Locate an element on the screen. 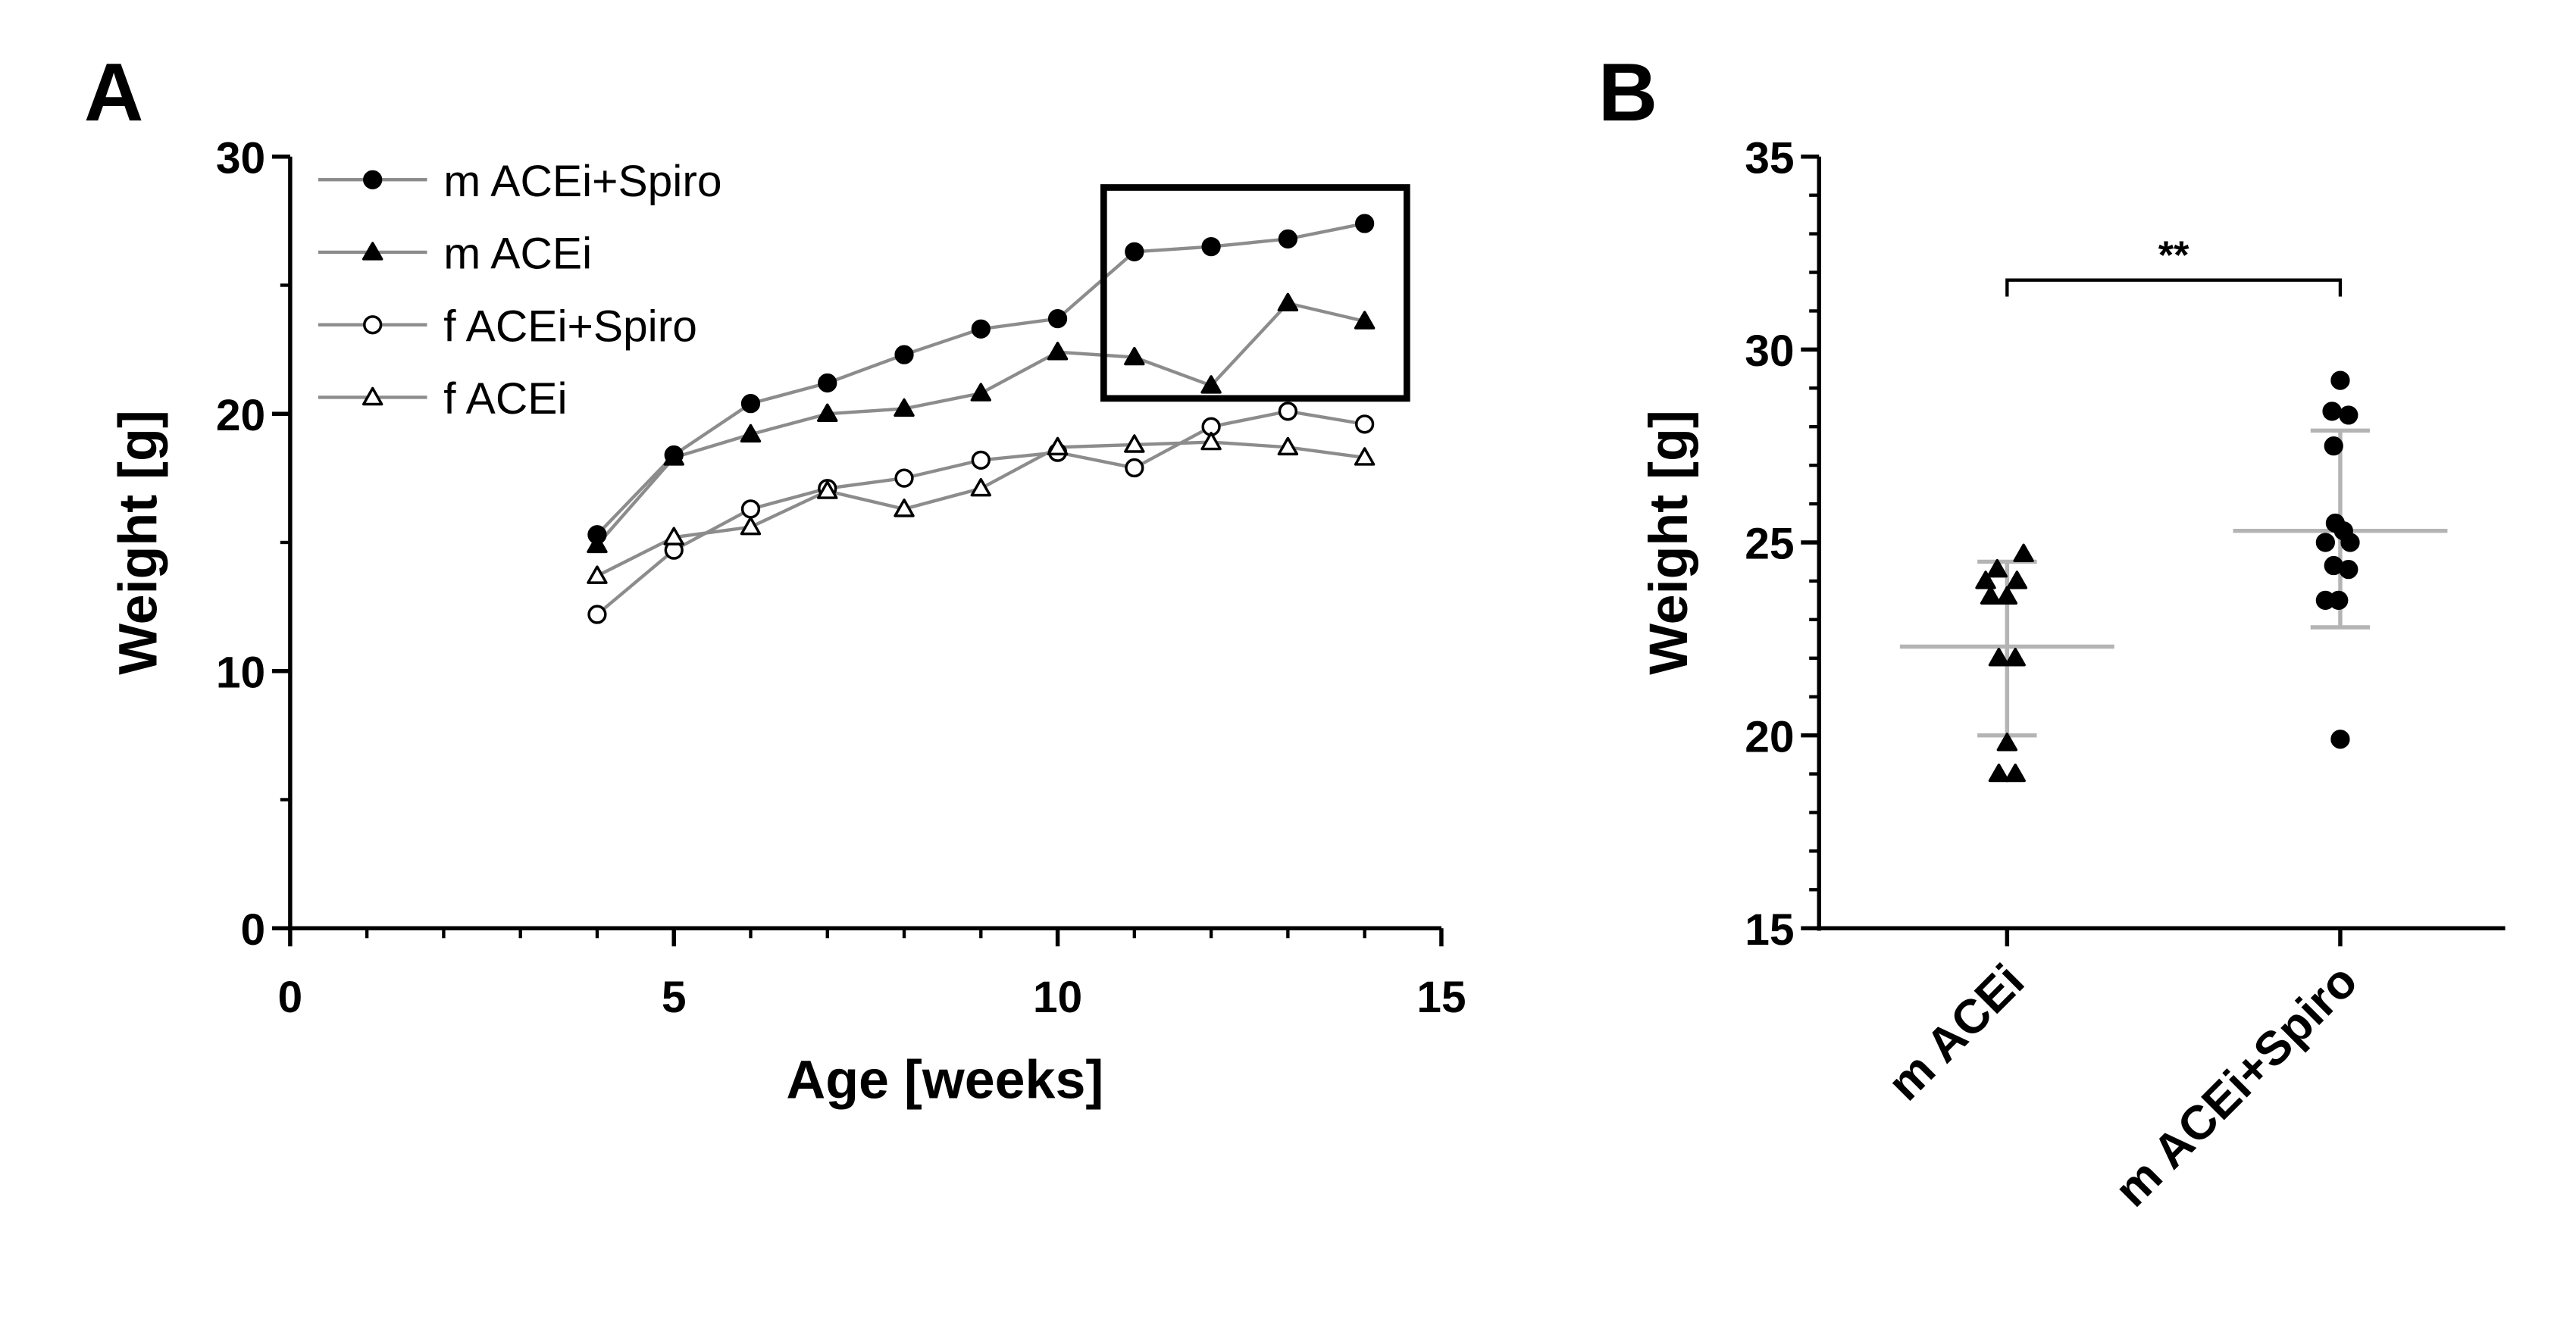  y-tick-label-a: 0 is located at coordinates (253, 930).